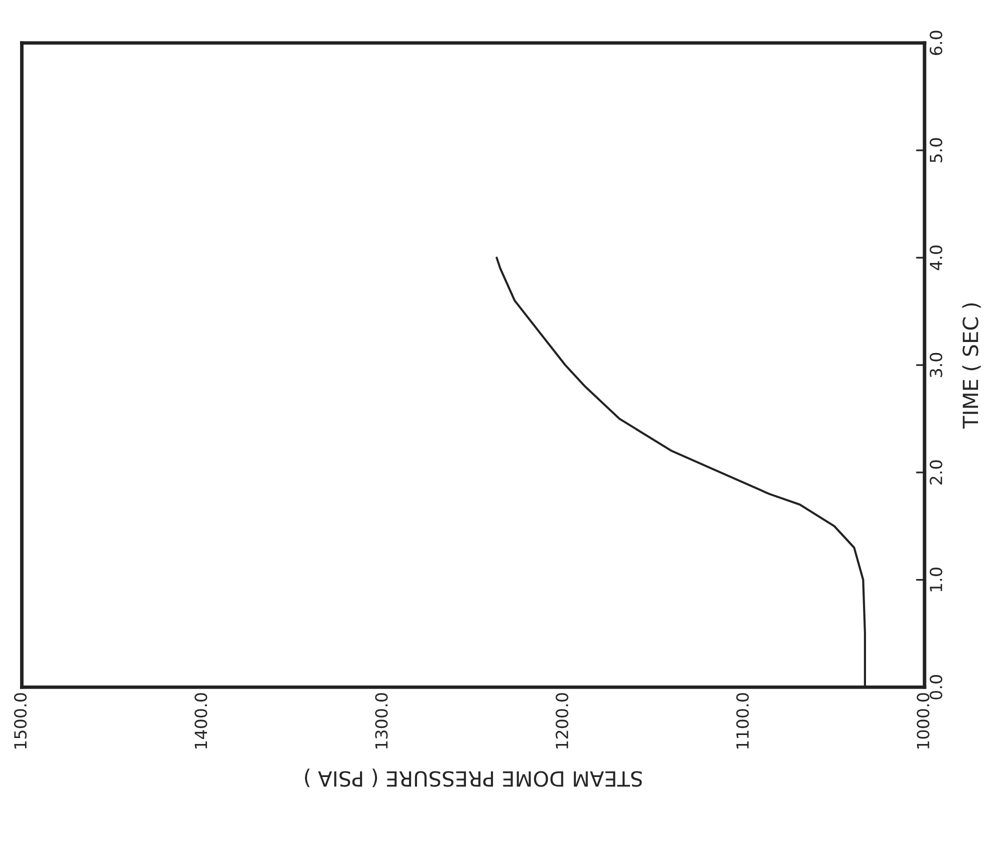  Describe the element at coordinates (201, 721) in the screenshot. I see `x-tick-label: 1400.0` at that location.